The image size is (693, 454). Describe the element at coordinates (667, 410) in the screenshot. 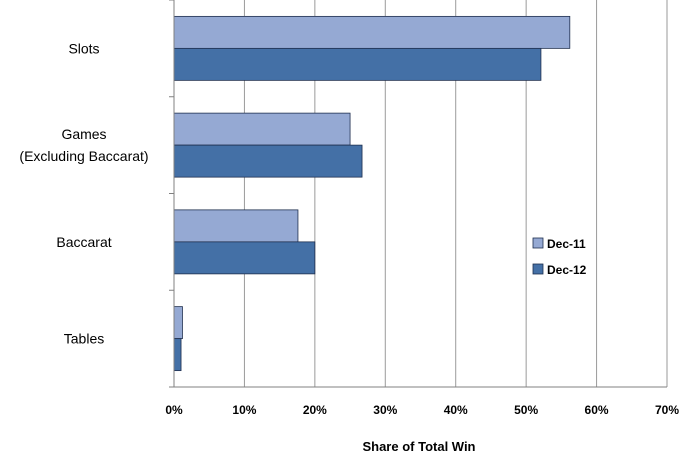

I see `x-tick-label: 70%` at that location.